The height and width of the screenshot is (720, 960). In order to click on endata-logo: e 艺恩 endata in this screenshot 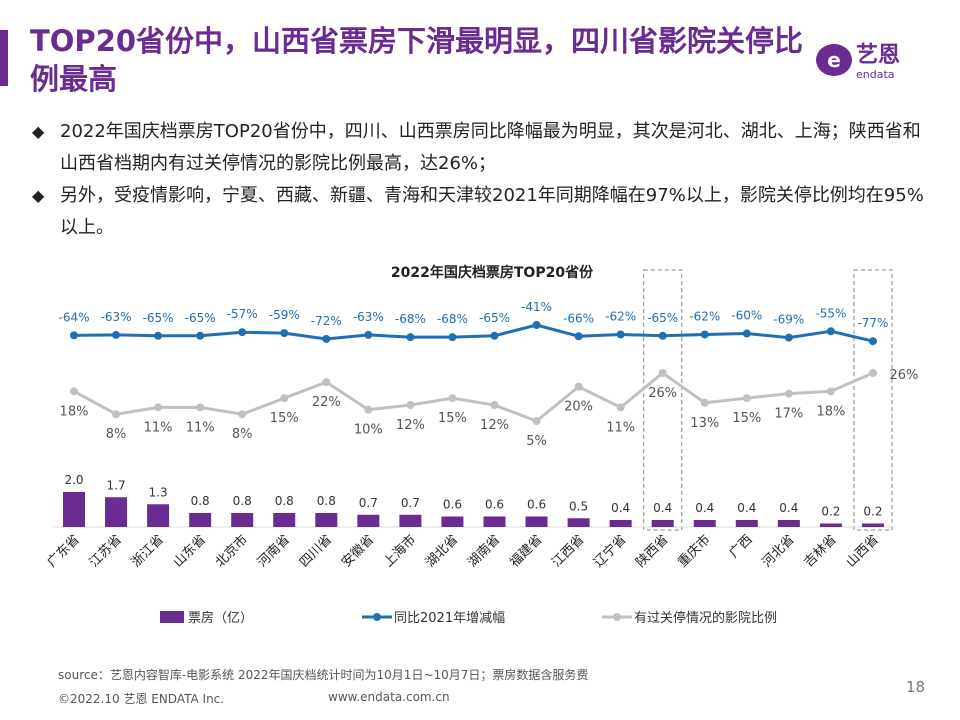, I will do `click(872, 61)`.